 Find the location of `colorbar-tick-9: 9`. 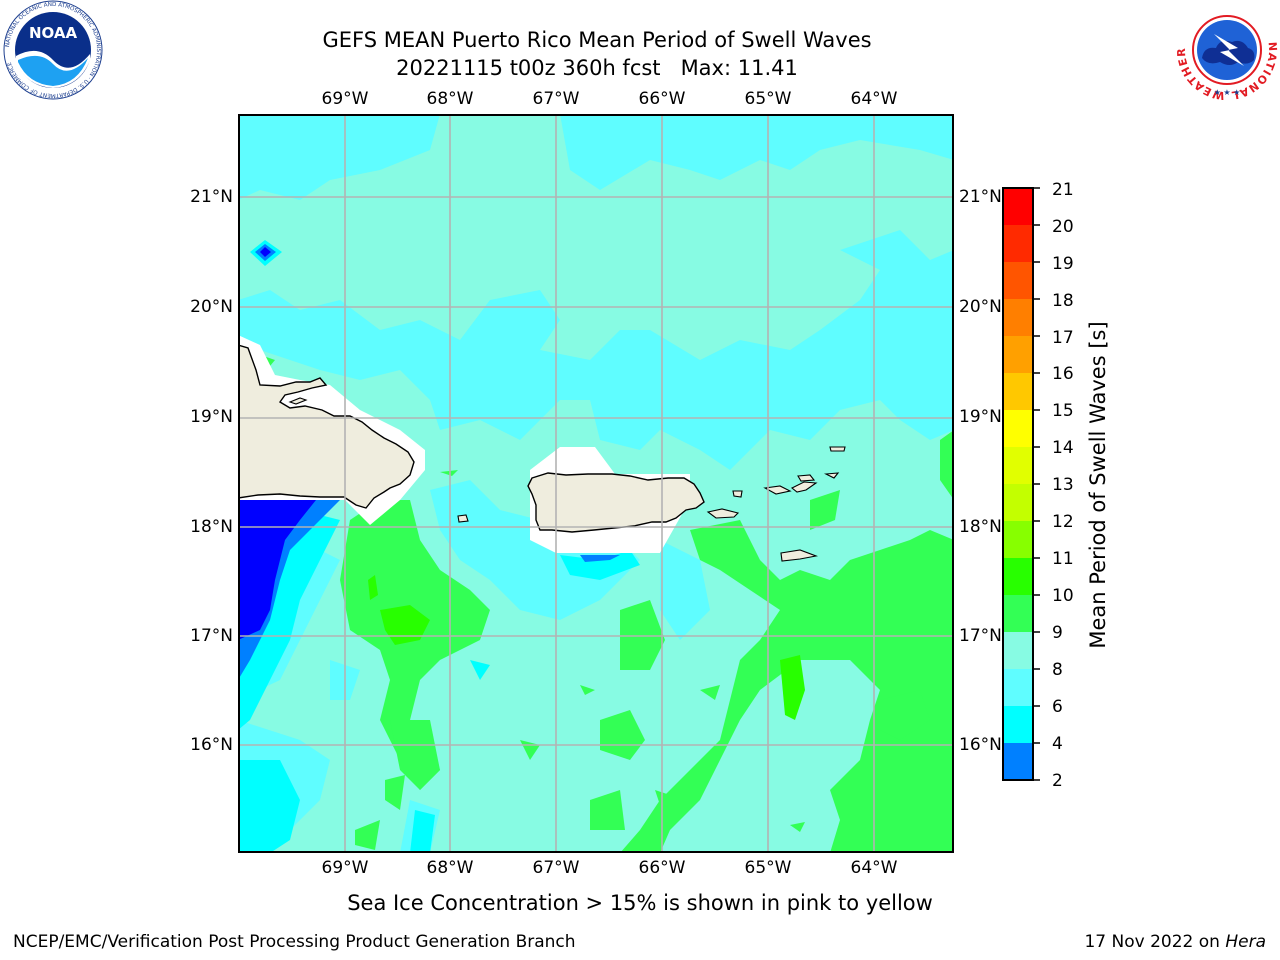

colorbar-tick-9: 9 is located at coordinates (1057, 633).